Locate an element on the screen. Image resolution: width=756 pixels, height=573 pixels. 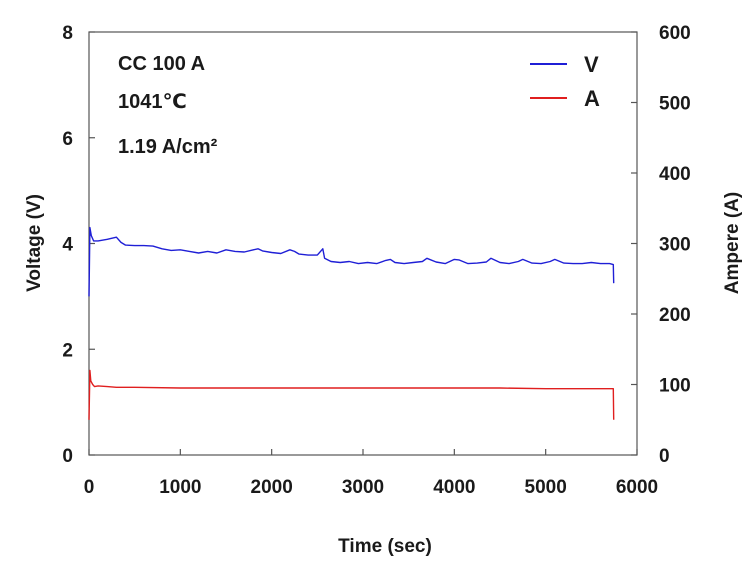
legend-label-a: A is located at coordinates (592, 98).